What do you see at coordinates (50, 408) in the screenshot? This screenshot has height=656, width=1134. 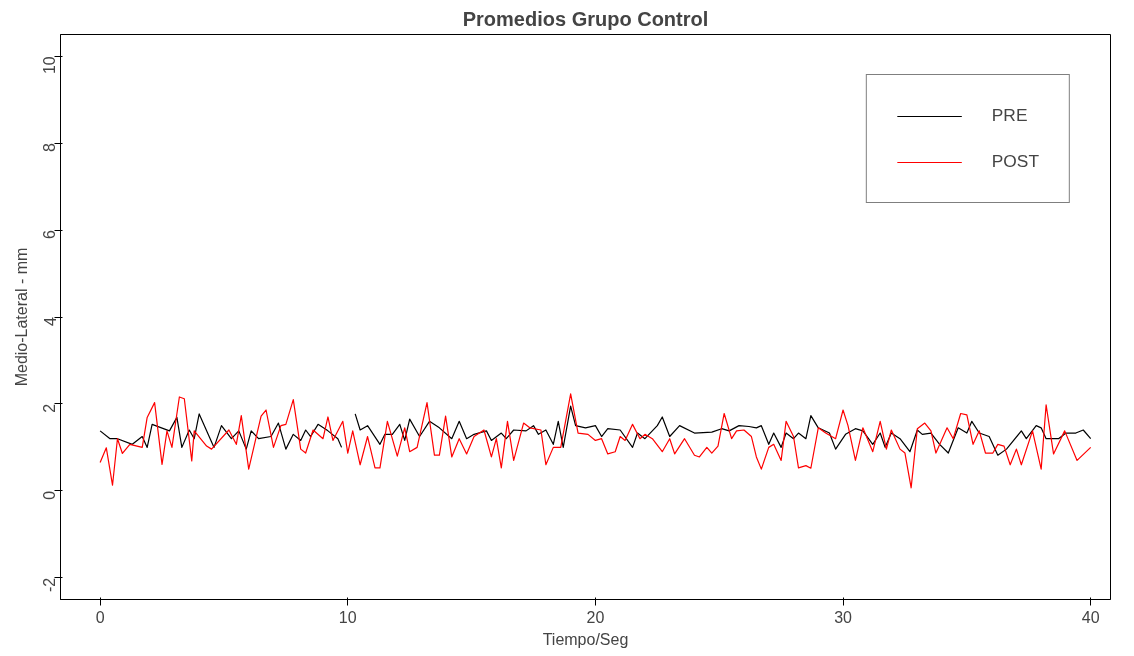 I see `y-tick-label: 2` at bounding box center [50, 408].